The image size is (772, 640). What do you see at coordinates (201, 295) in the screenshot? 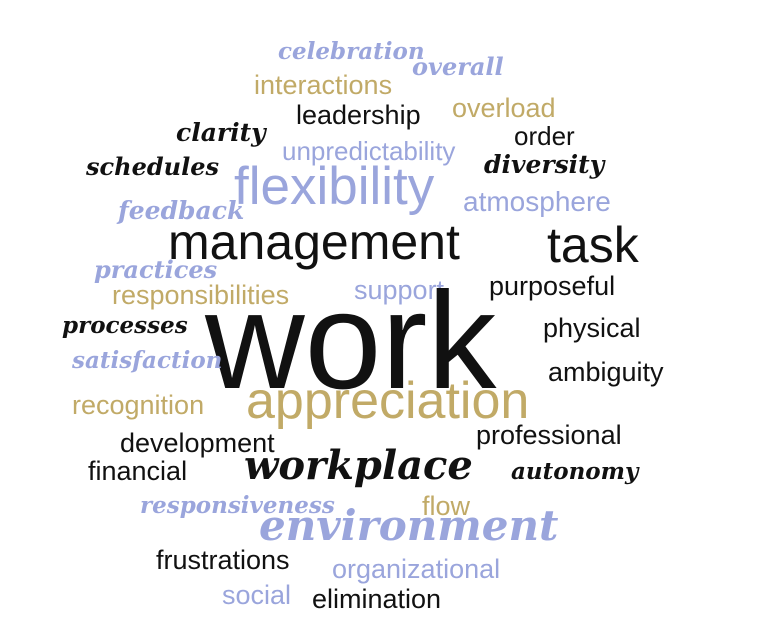
I see `word-responsibilities: responsibilities` at bounding box center [201, 295].